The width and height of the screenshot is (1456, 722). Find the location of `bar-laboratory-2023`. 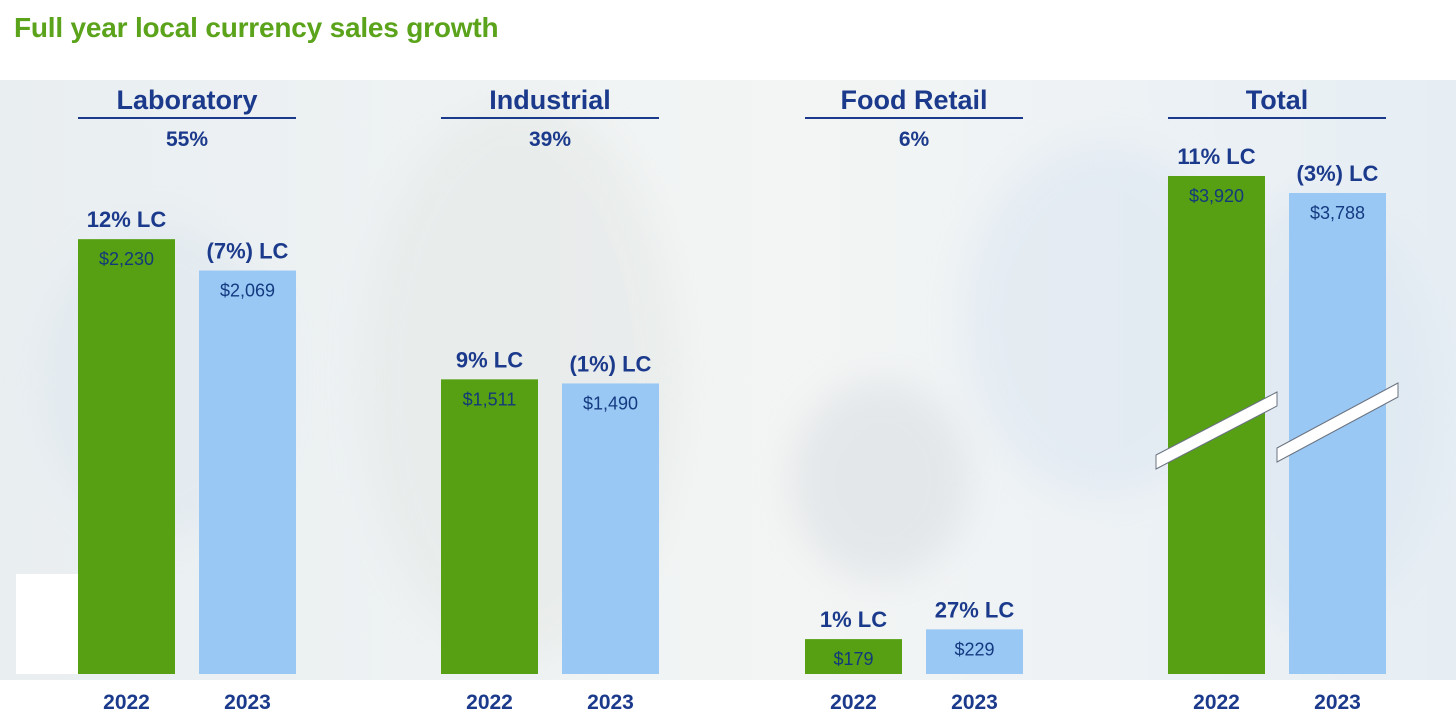

bar-laboratory-2023 is located at coordinates (247, 472).